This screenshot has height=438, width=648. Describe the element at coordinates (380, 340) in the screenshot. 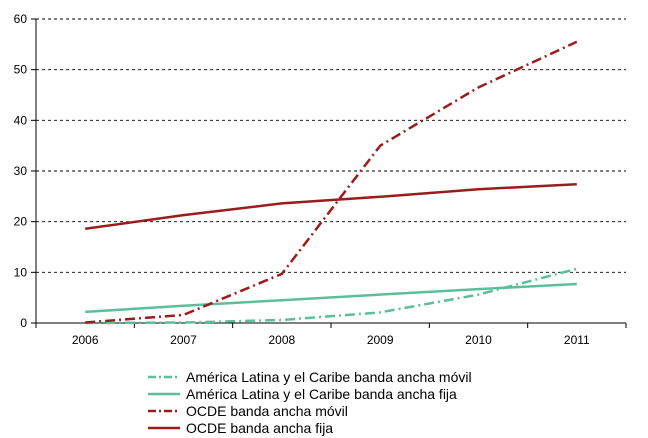

I see `x-tick-label: 2009` at that location.